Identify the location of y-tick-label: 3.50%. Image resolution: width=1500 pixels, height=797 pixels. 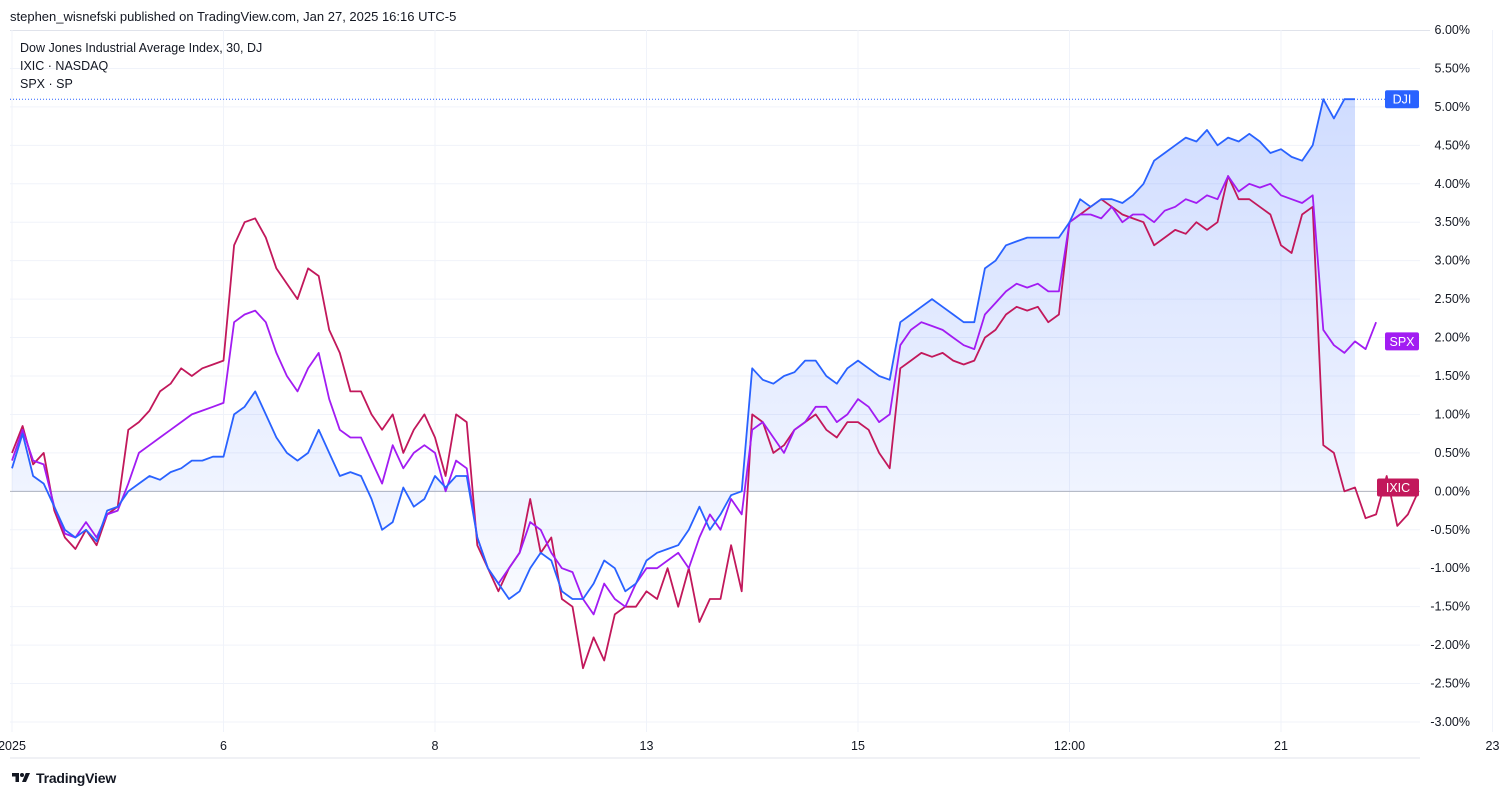
(1452, 222).